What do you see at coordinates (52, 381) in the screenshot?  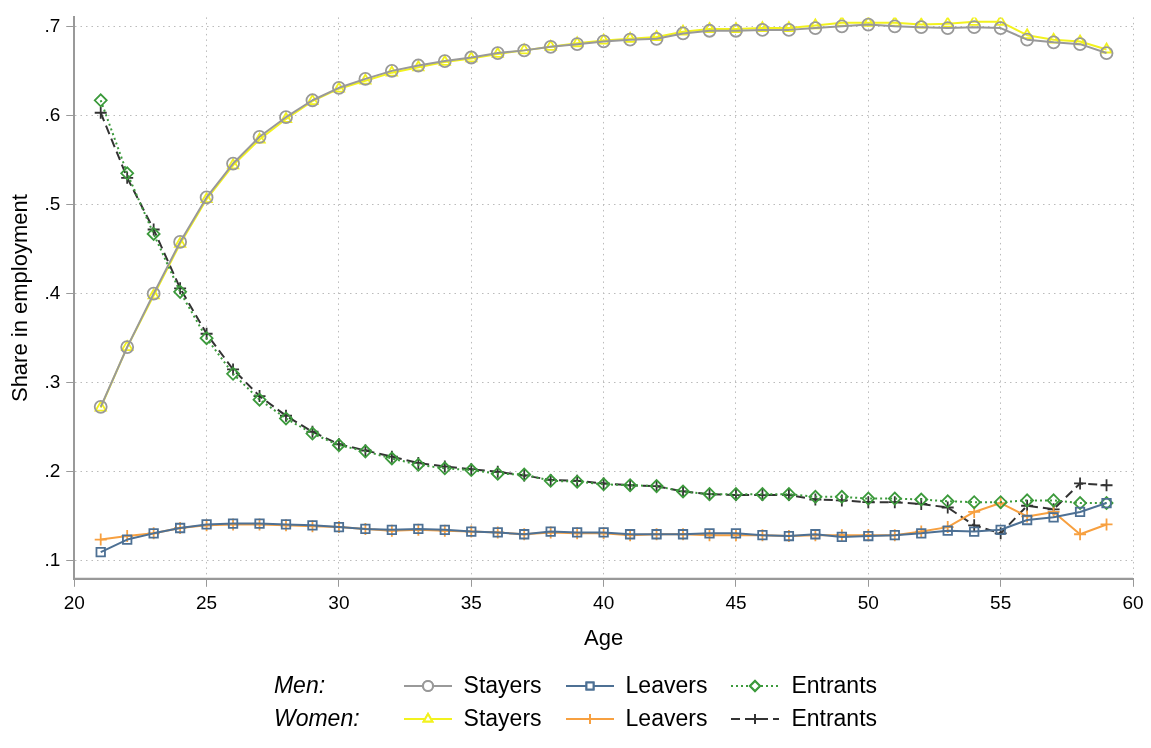 I see `y-tick-label: .3` at bounding box center [52, 381].